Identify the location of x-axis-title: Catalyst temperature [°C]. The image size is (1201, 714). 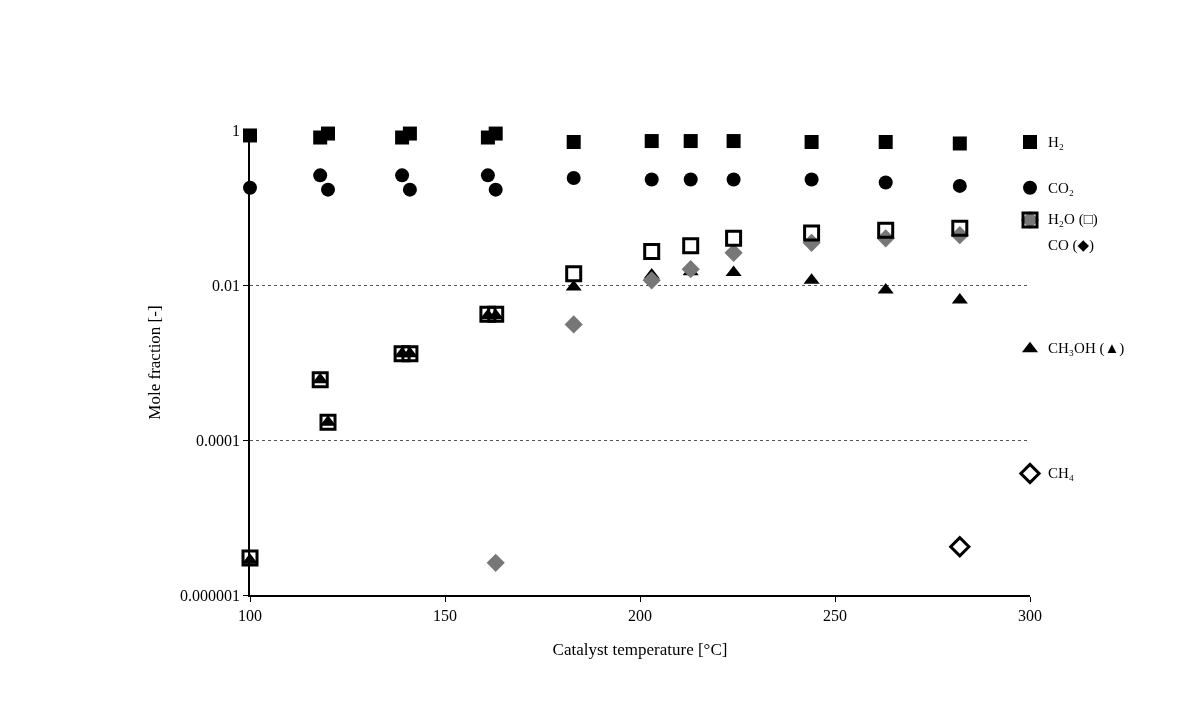
(640, 649).